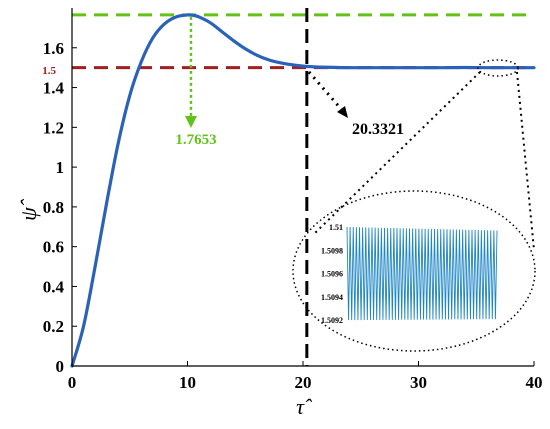 The height and width of the screenshot is (429, 550). Describe the element at coordinates (60, 167) in the screenshot. I see `y-tick-label-5: 1` at that location.